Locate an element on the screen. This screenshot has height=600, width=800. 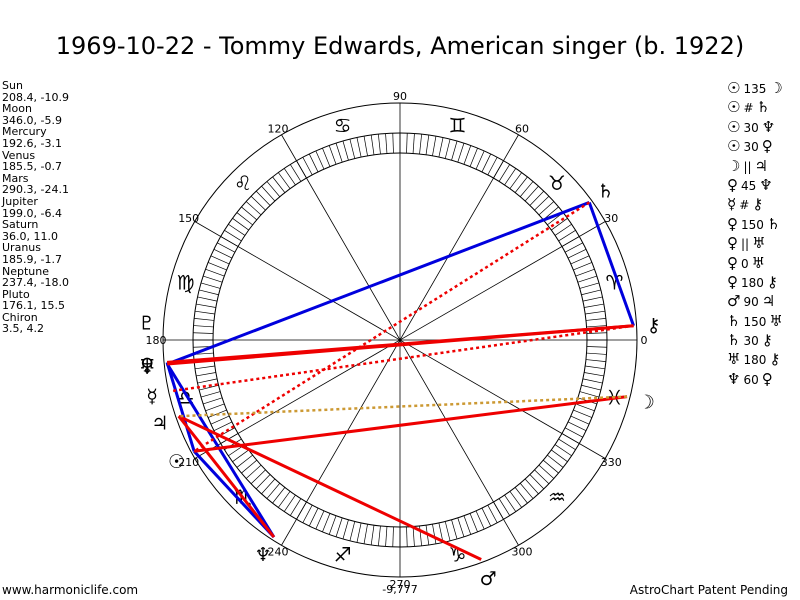
zodiac-sign-glyph: ♋ is located at coordinates (343, 126).